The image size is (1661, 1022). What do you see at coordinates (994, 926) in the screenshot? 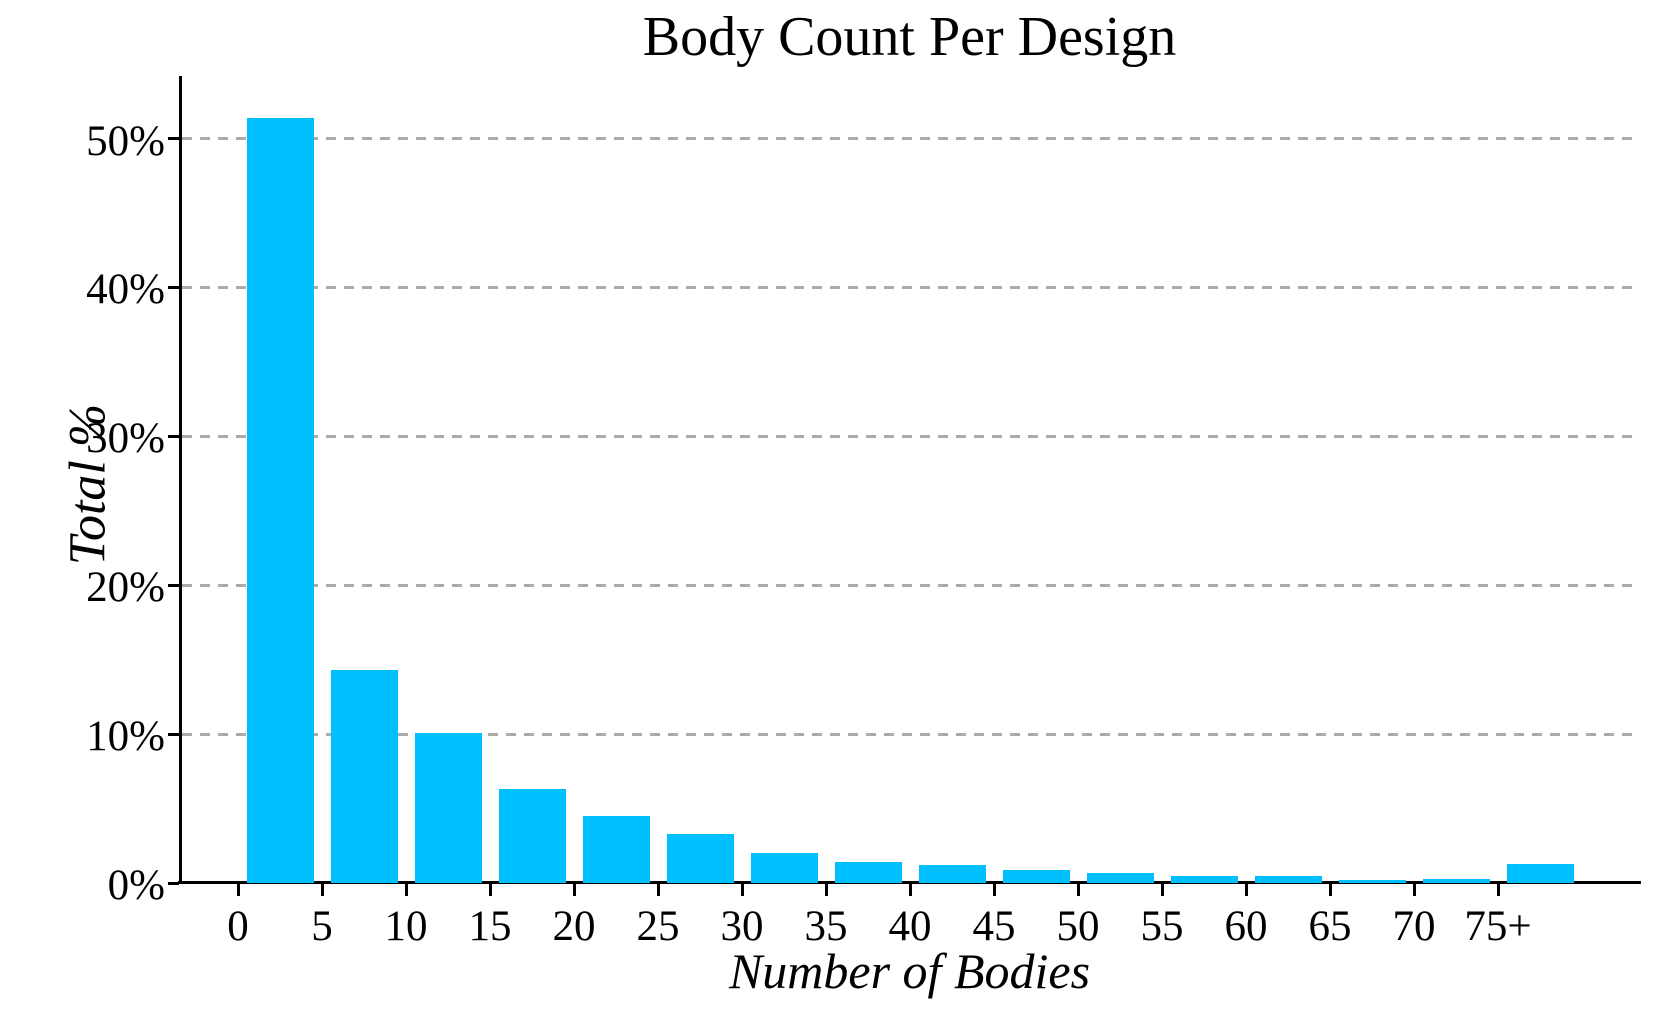
I see `x-tick-label: 45` at bounding box center [994, 926].